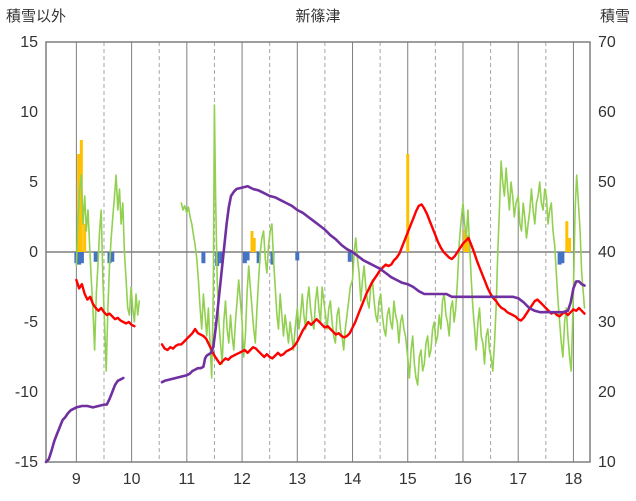 The width and height of the screenshot is (636, 501). I want to click on y-right-tick-label: 40, so click(607, 252).